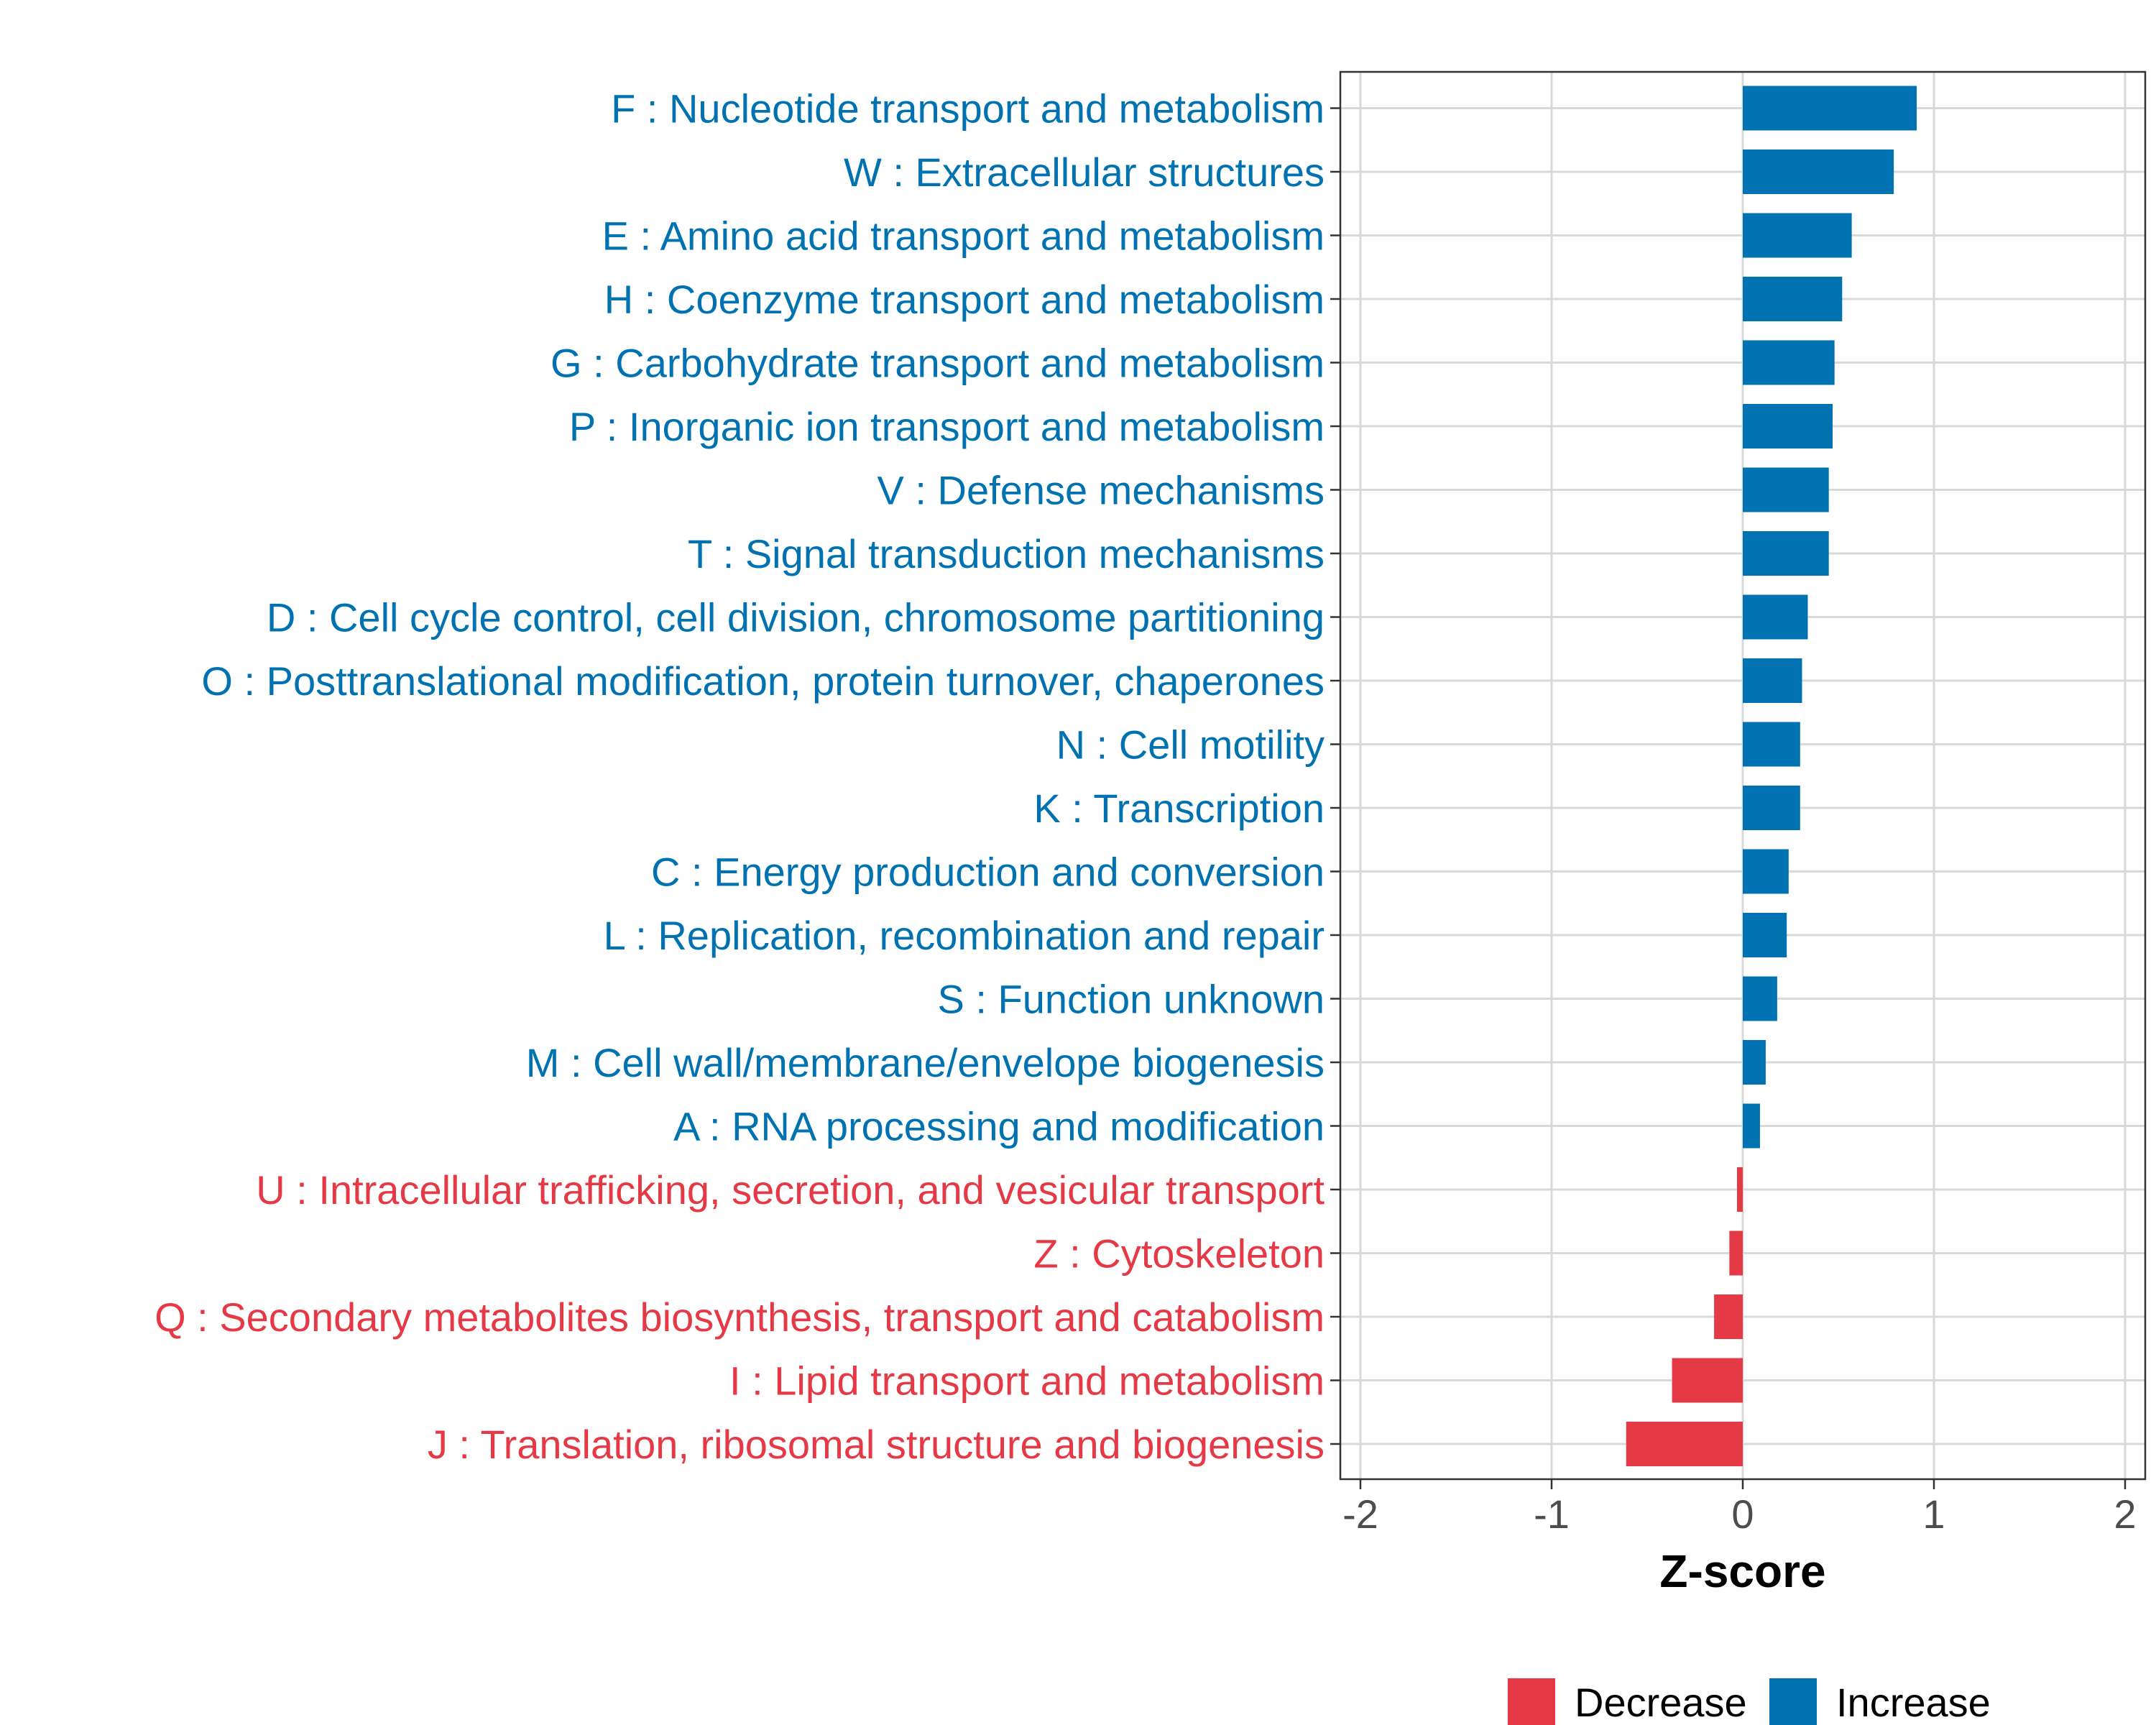 The image size is (2156, 1725). Describe the element at coordinates (988, 872) in the screenshot. I see `category-label: C : Energy production and conversion` at that location.